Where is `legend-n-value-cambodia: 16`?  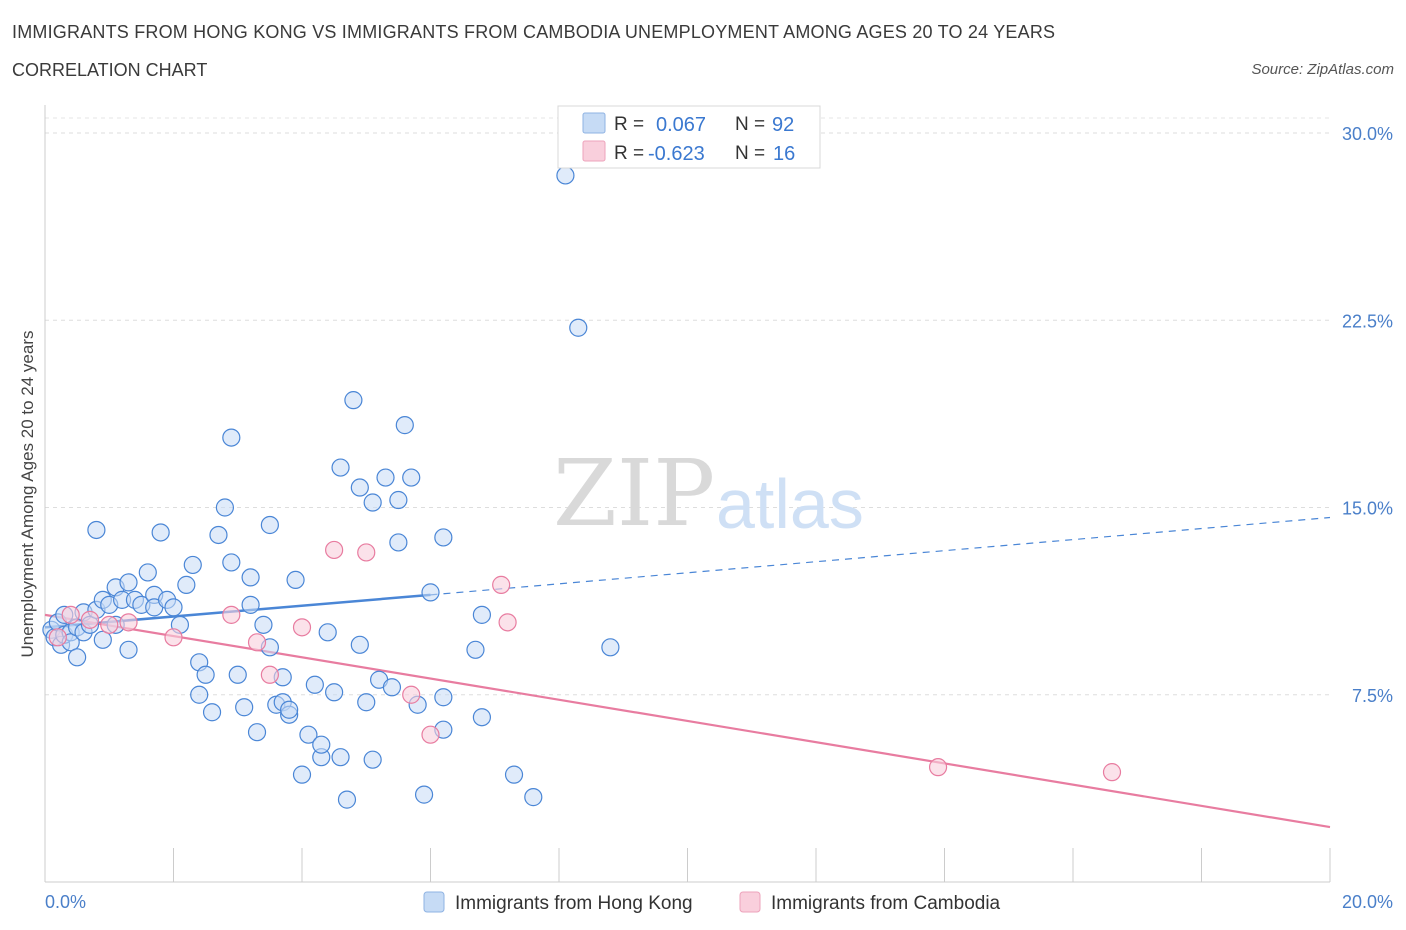
legend-n-value-cambodia: 16 is located at coordinates (784, 154).